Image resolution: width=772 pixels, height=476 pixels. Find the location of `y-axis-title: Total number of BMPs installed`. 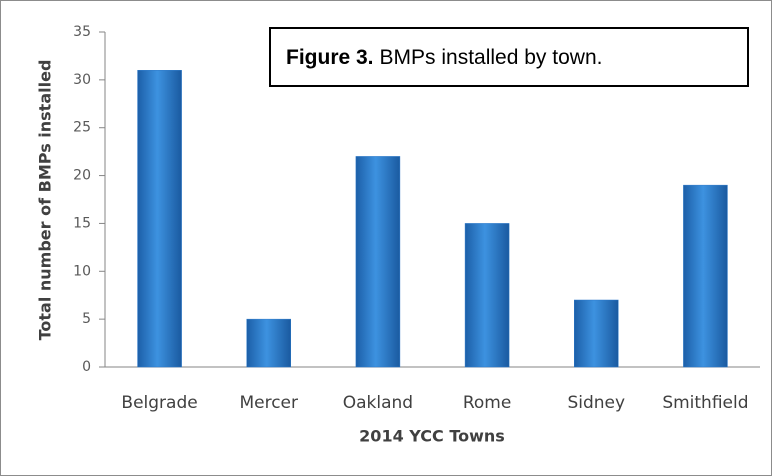

y-axis-title: Total number of BMPs installed is located at coordinates (45, 200).